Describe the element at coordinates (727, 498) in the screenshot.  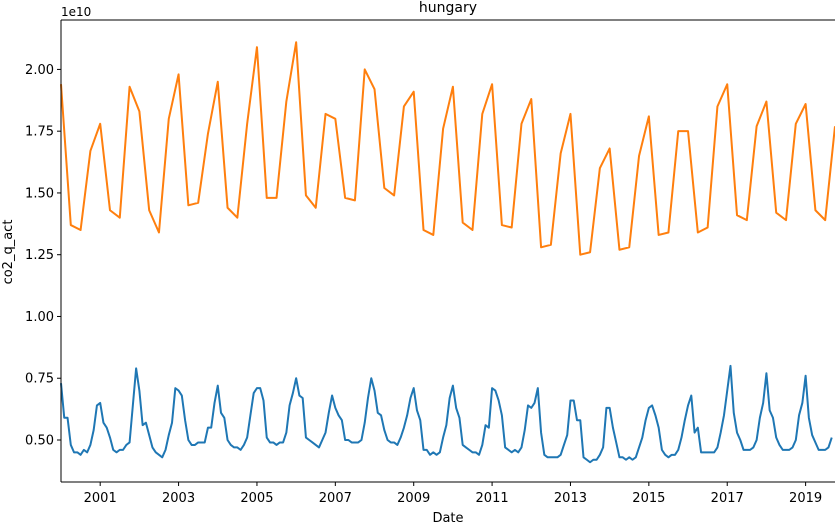
I see `x-tick-label: 2017` at that location.